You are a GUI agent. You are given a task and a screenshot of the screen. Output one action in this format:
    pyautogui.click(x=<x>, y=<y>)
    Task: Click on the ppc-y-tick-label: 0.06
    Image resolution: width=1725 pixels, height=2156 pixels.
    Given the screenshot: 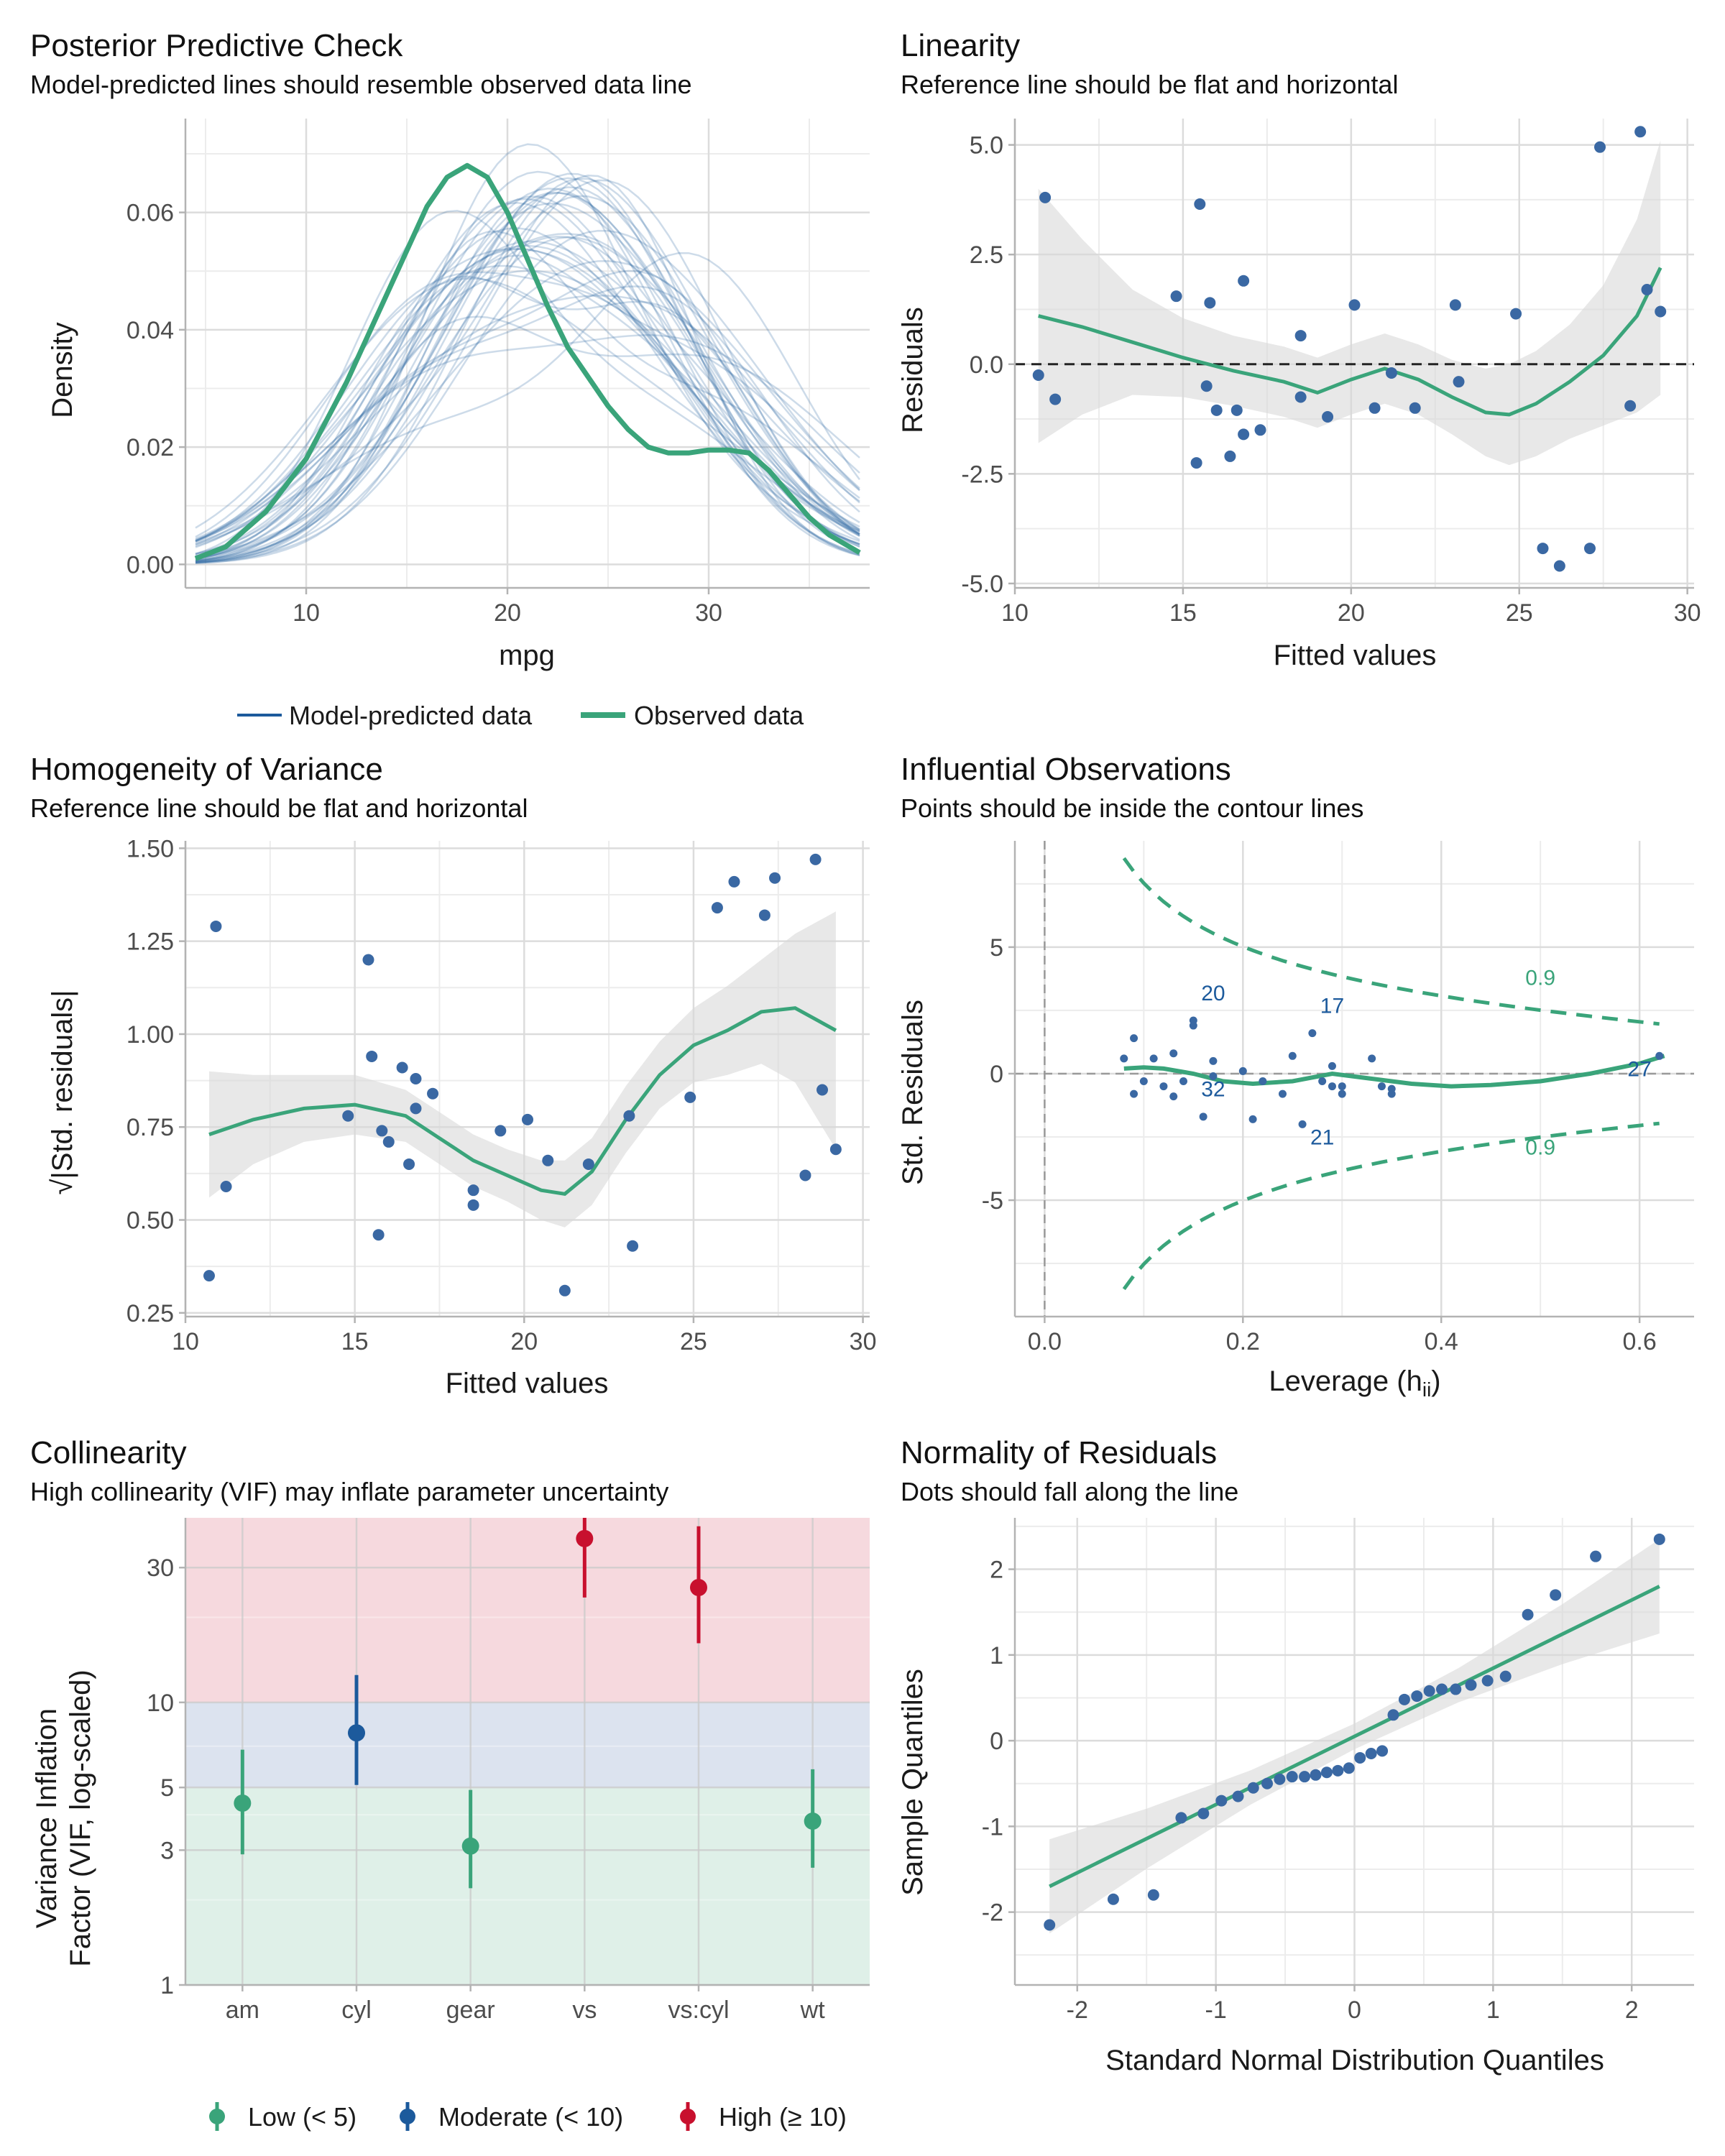 What is the action you would take?
    pyautogui.click(x=150, y=214)
    